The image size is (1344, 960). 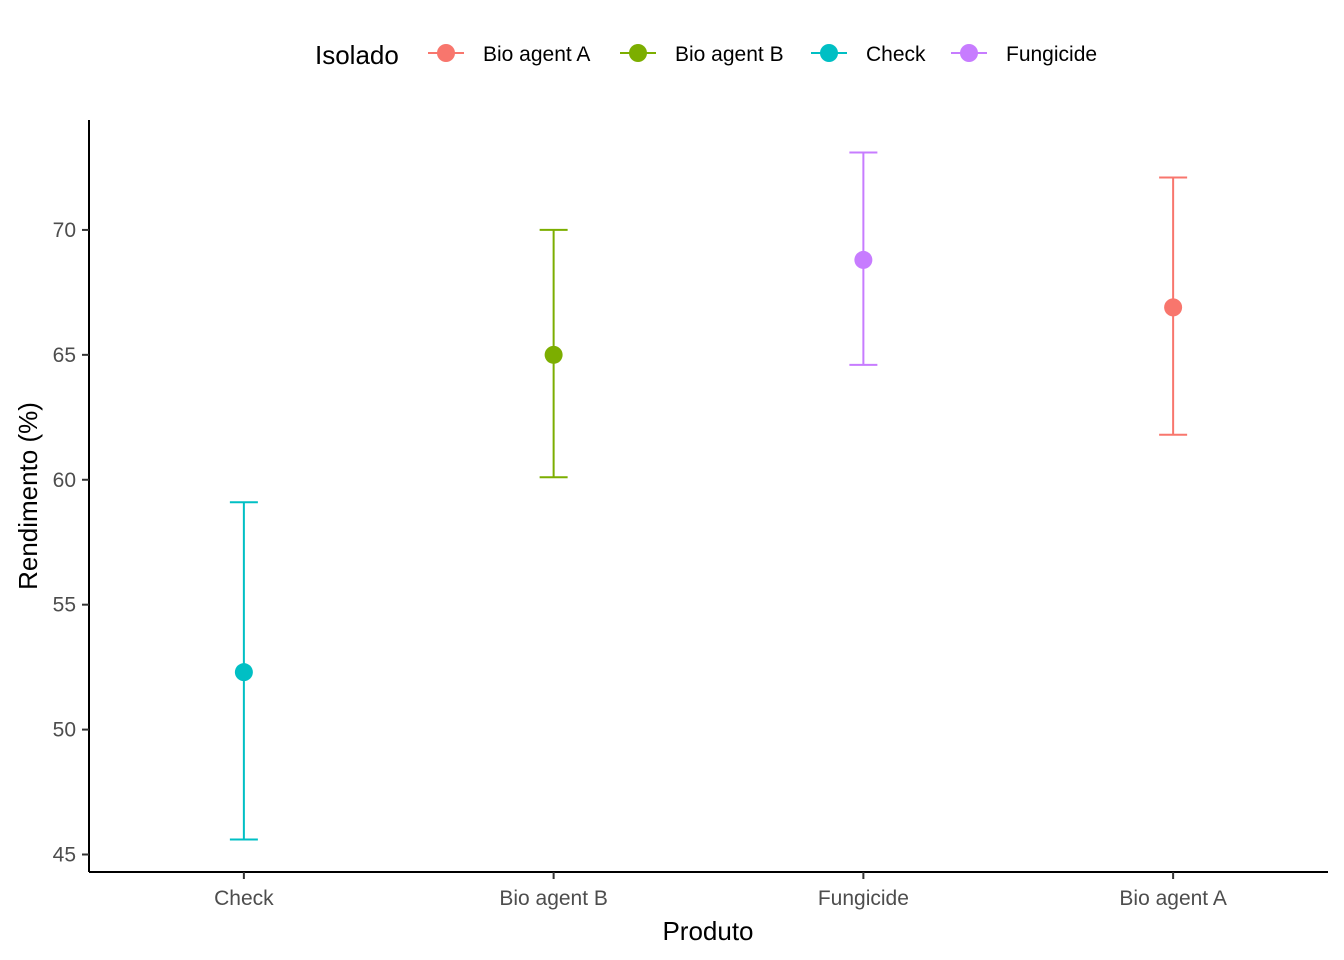 I want to click on legend-entry: Bio agent A, so click(x=509, y=54).